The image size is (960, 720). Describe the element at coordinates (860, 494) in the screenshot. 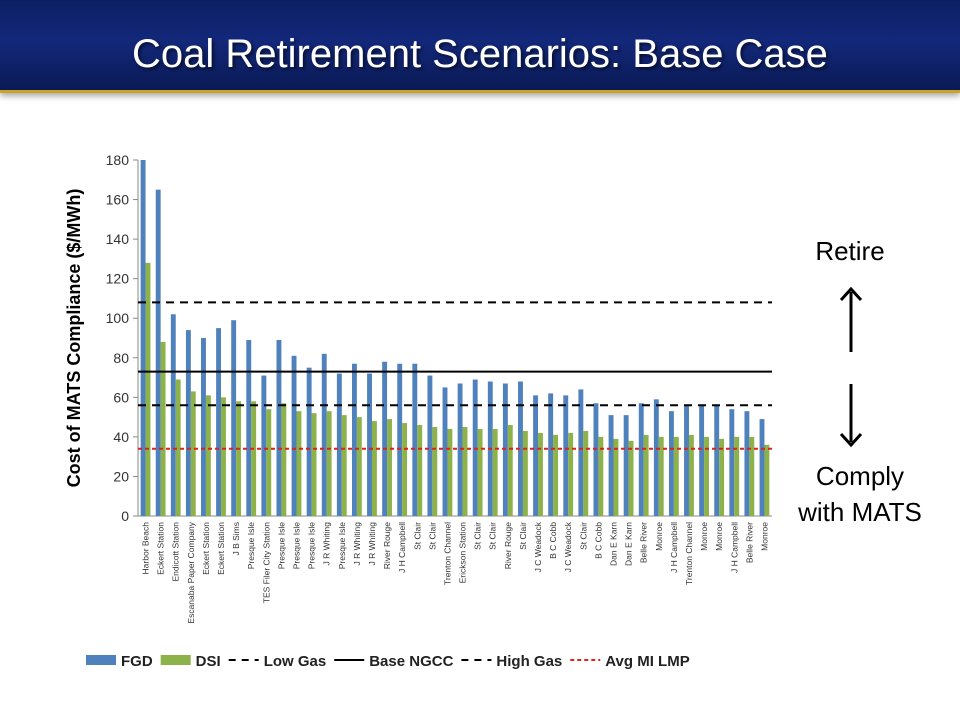

I see `comply-label: Comply with MATS` at that location.